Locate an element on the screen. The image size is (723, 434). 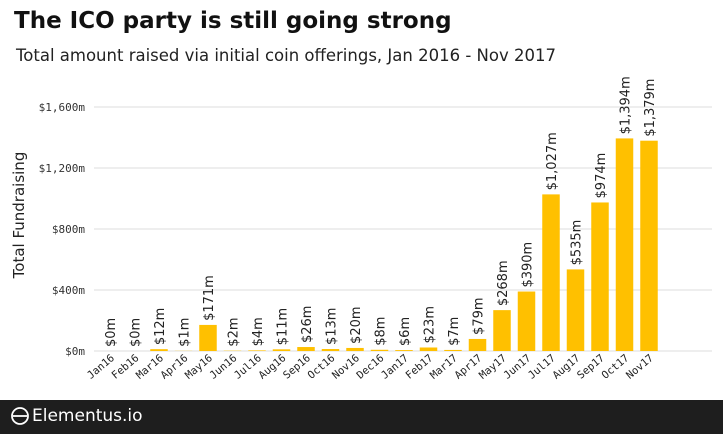
x-tick-label: Jan17 is located at coordinates (395, 367).